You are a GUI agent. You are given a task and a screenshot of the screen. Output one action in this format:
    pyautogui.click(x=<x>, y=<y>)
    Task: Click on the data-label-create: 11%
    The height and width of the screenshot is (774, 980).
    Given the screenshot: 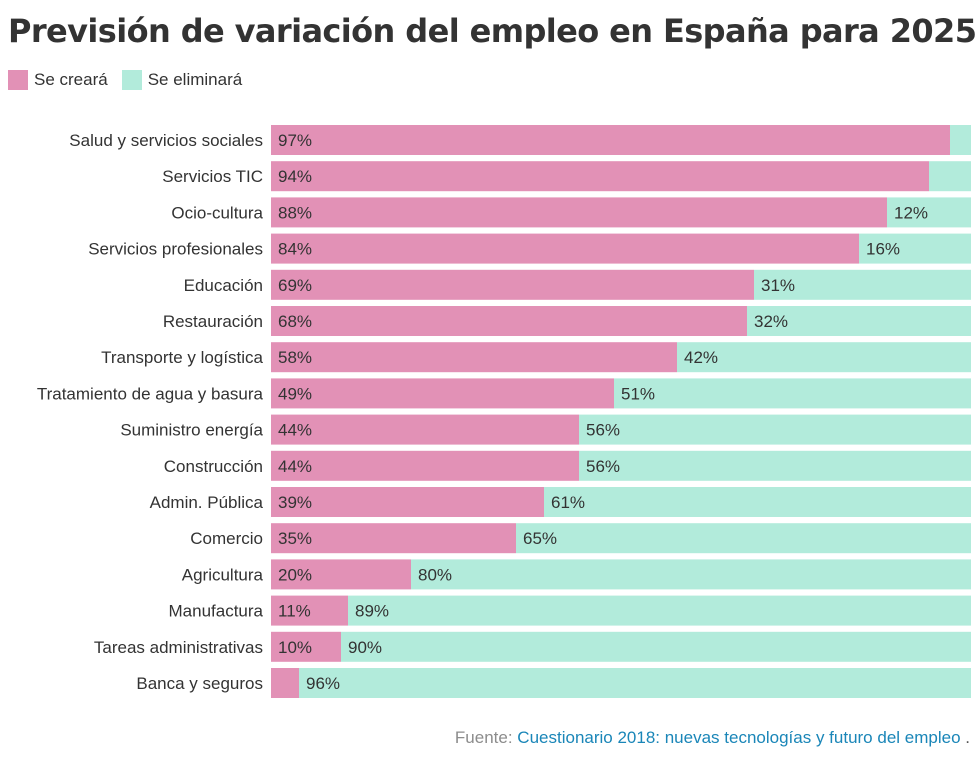 What is the action you would take?
    pyautogui.click(x=294, y=611)
    